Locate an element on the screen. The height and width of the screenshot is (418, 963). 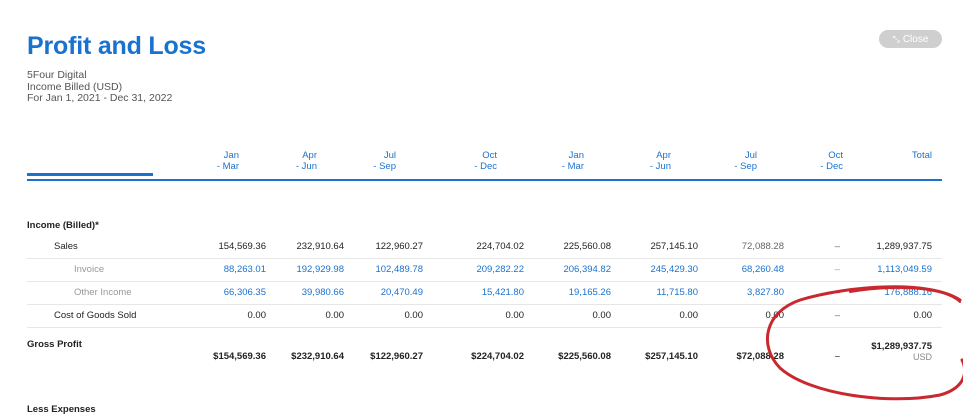
cell-link: 206,394.82 is located at coordinates (587, 269).